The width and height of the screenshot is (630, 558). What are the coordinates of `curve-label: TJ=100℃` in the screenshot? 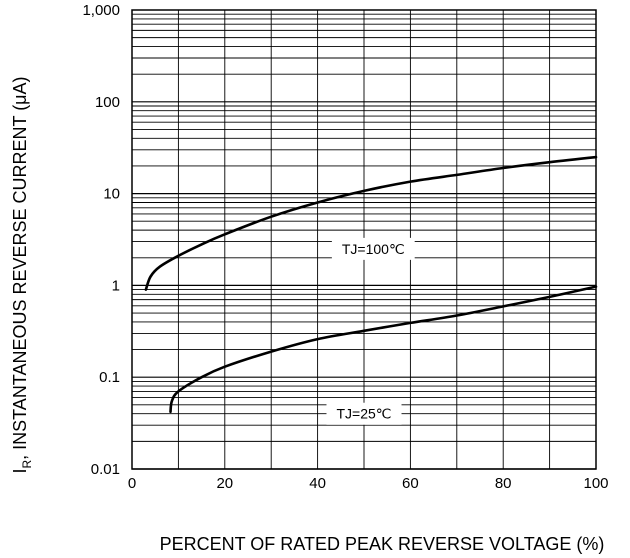 It's located at (373, 249).